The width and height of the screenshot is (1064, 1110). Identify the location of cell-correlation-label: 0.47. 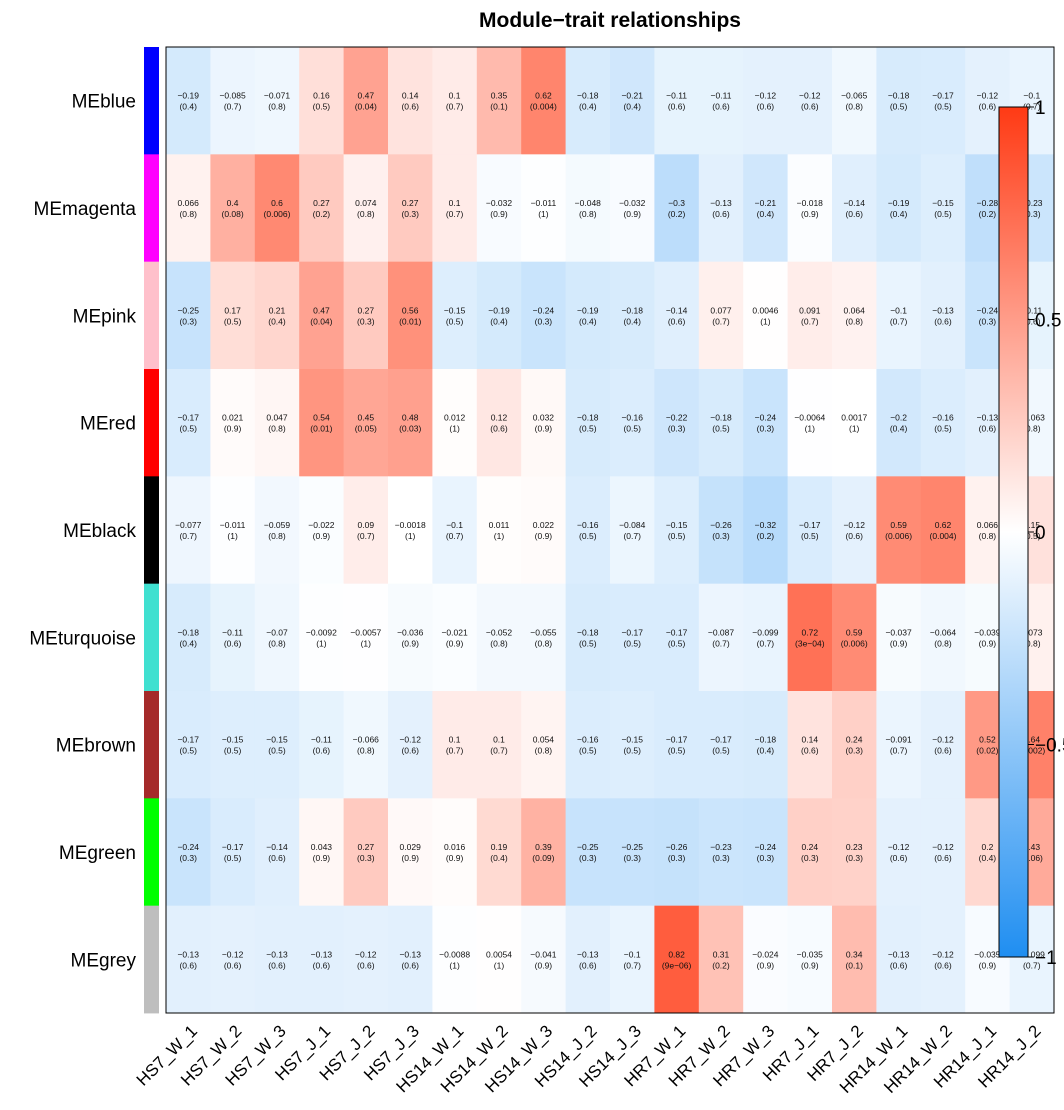
(321, 310).